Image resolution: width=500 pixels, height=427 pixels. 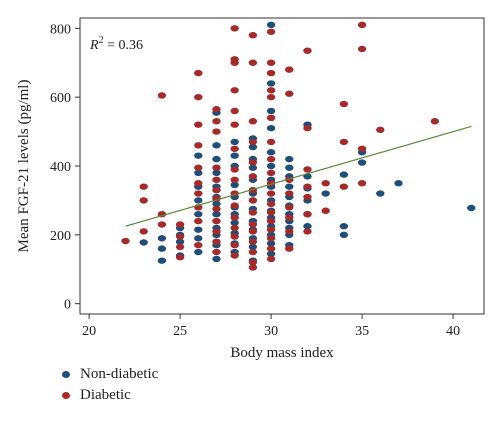 I want to click on x-tick-label: 30, so click(x=271, y=331).